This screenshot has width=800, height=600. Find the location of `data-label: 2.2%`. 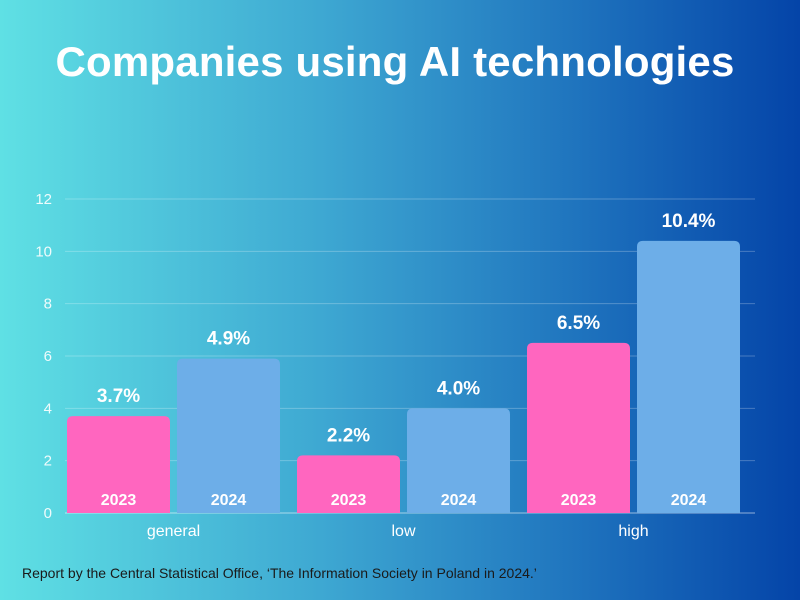

data-label: 2.2% is located at coordinates (348, 435).